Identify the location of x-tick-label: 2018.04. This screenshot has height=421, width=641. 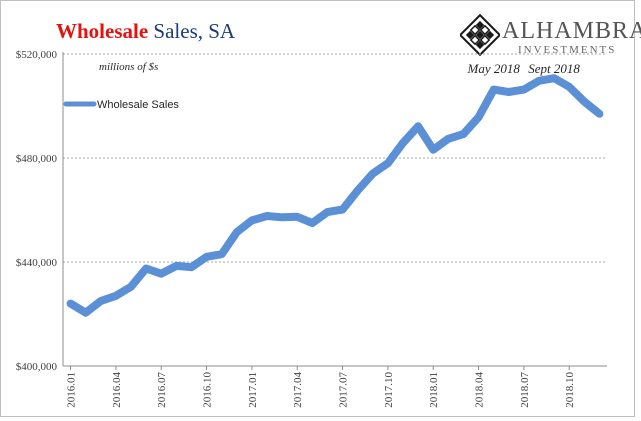
(480, 390).